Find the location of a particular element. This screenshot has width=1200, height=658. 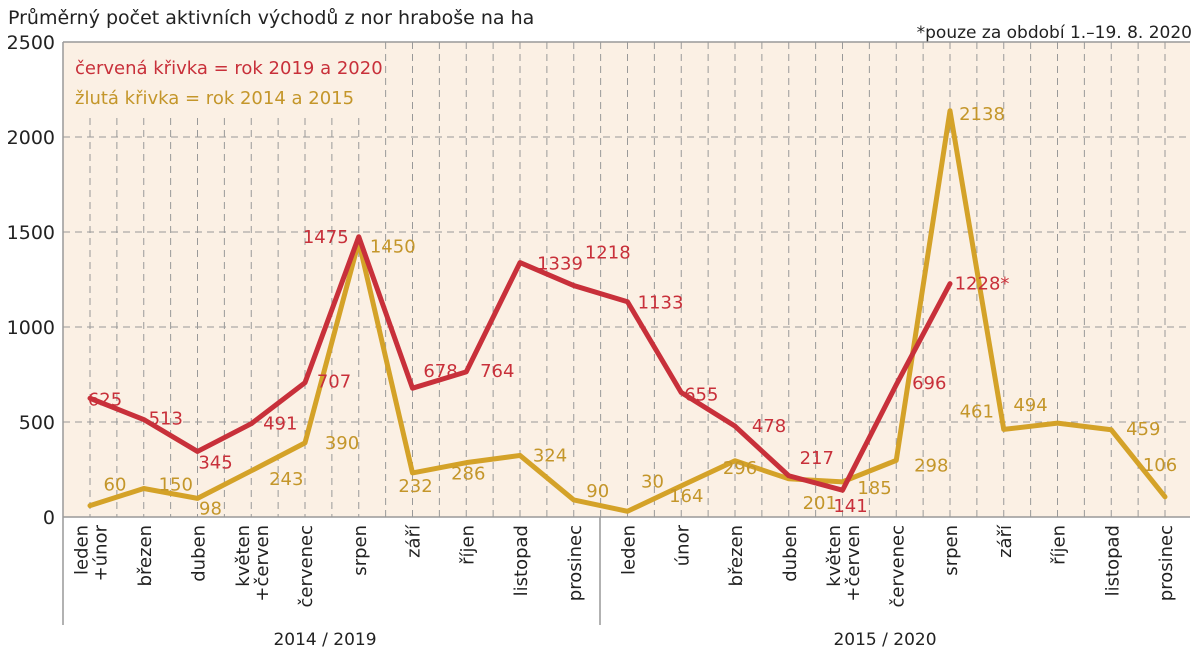

data-label: 90 is located at coordinates (597, 491).